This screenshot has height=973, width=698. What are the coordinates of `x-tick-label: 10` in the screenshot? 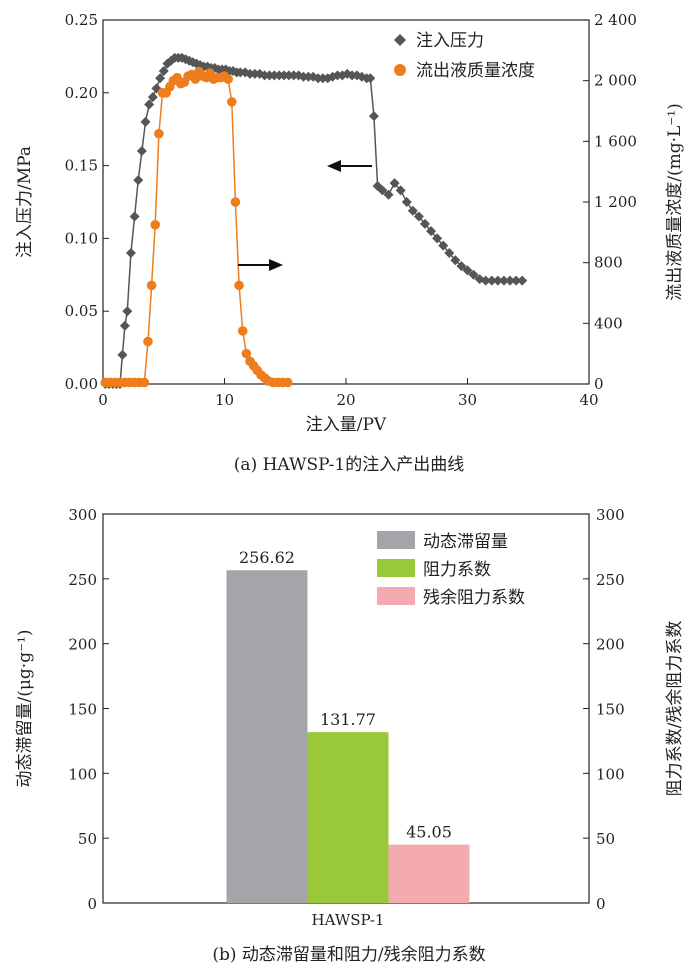 It's located at (224, 400).